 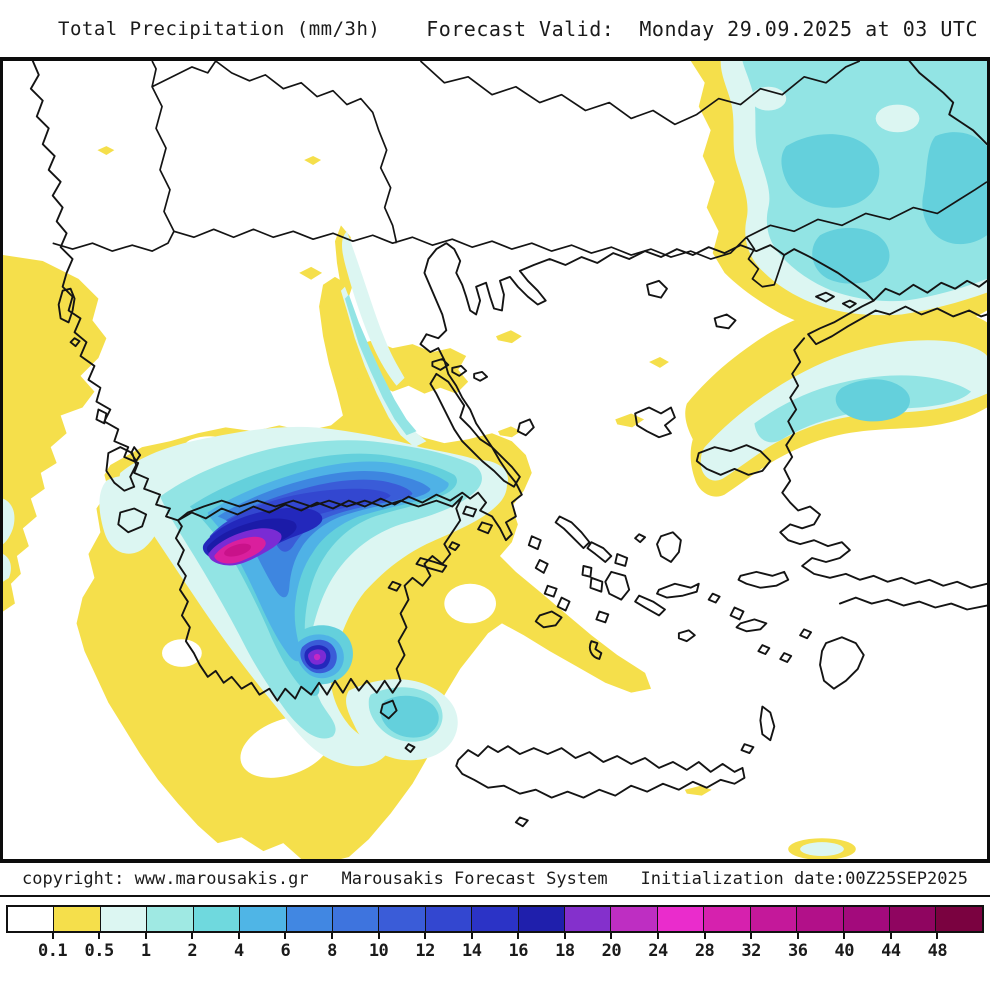 What do you see at coordinates (704, 951) in the screenshot?
I see `legend-scale-value: 28` at bounding box center [704, 951].